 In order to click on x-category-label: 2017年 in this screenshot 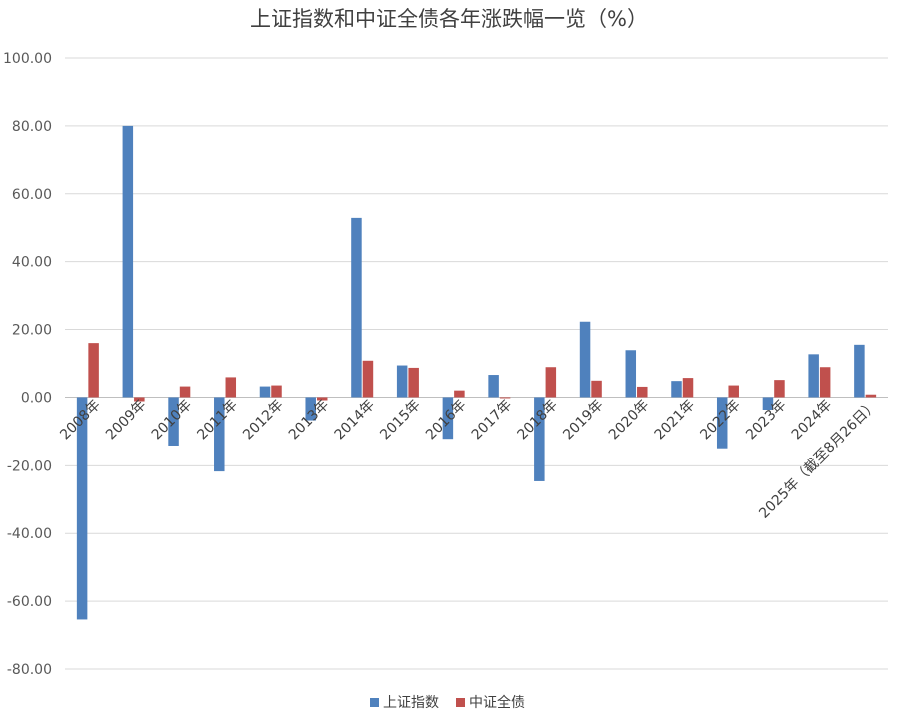, I will do `click(492, 420)`.